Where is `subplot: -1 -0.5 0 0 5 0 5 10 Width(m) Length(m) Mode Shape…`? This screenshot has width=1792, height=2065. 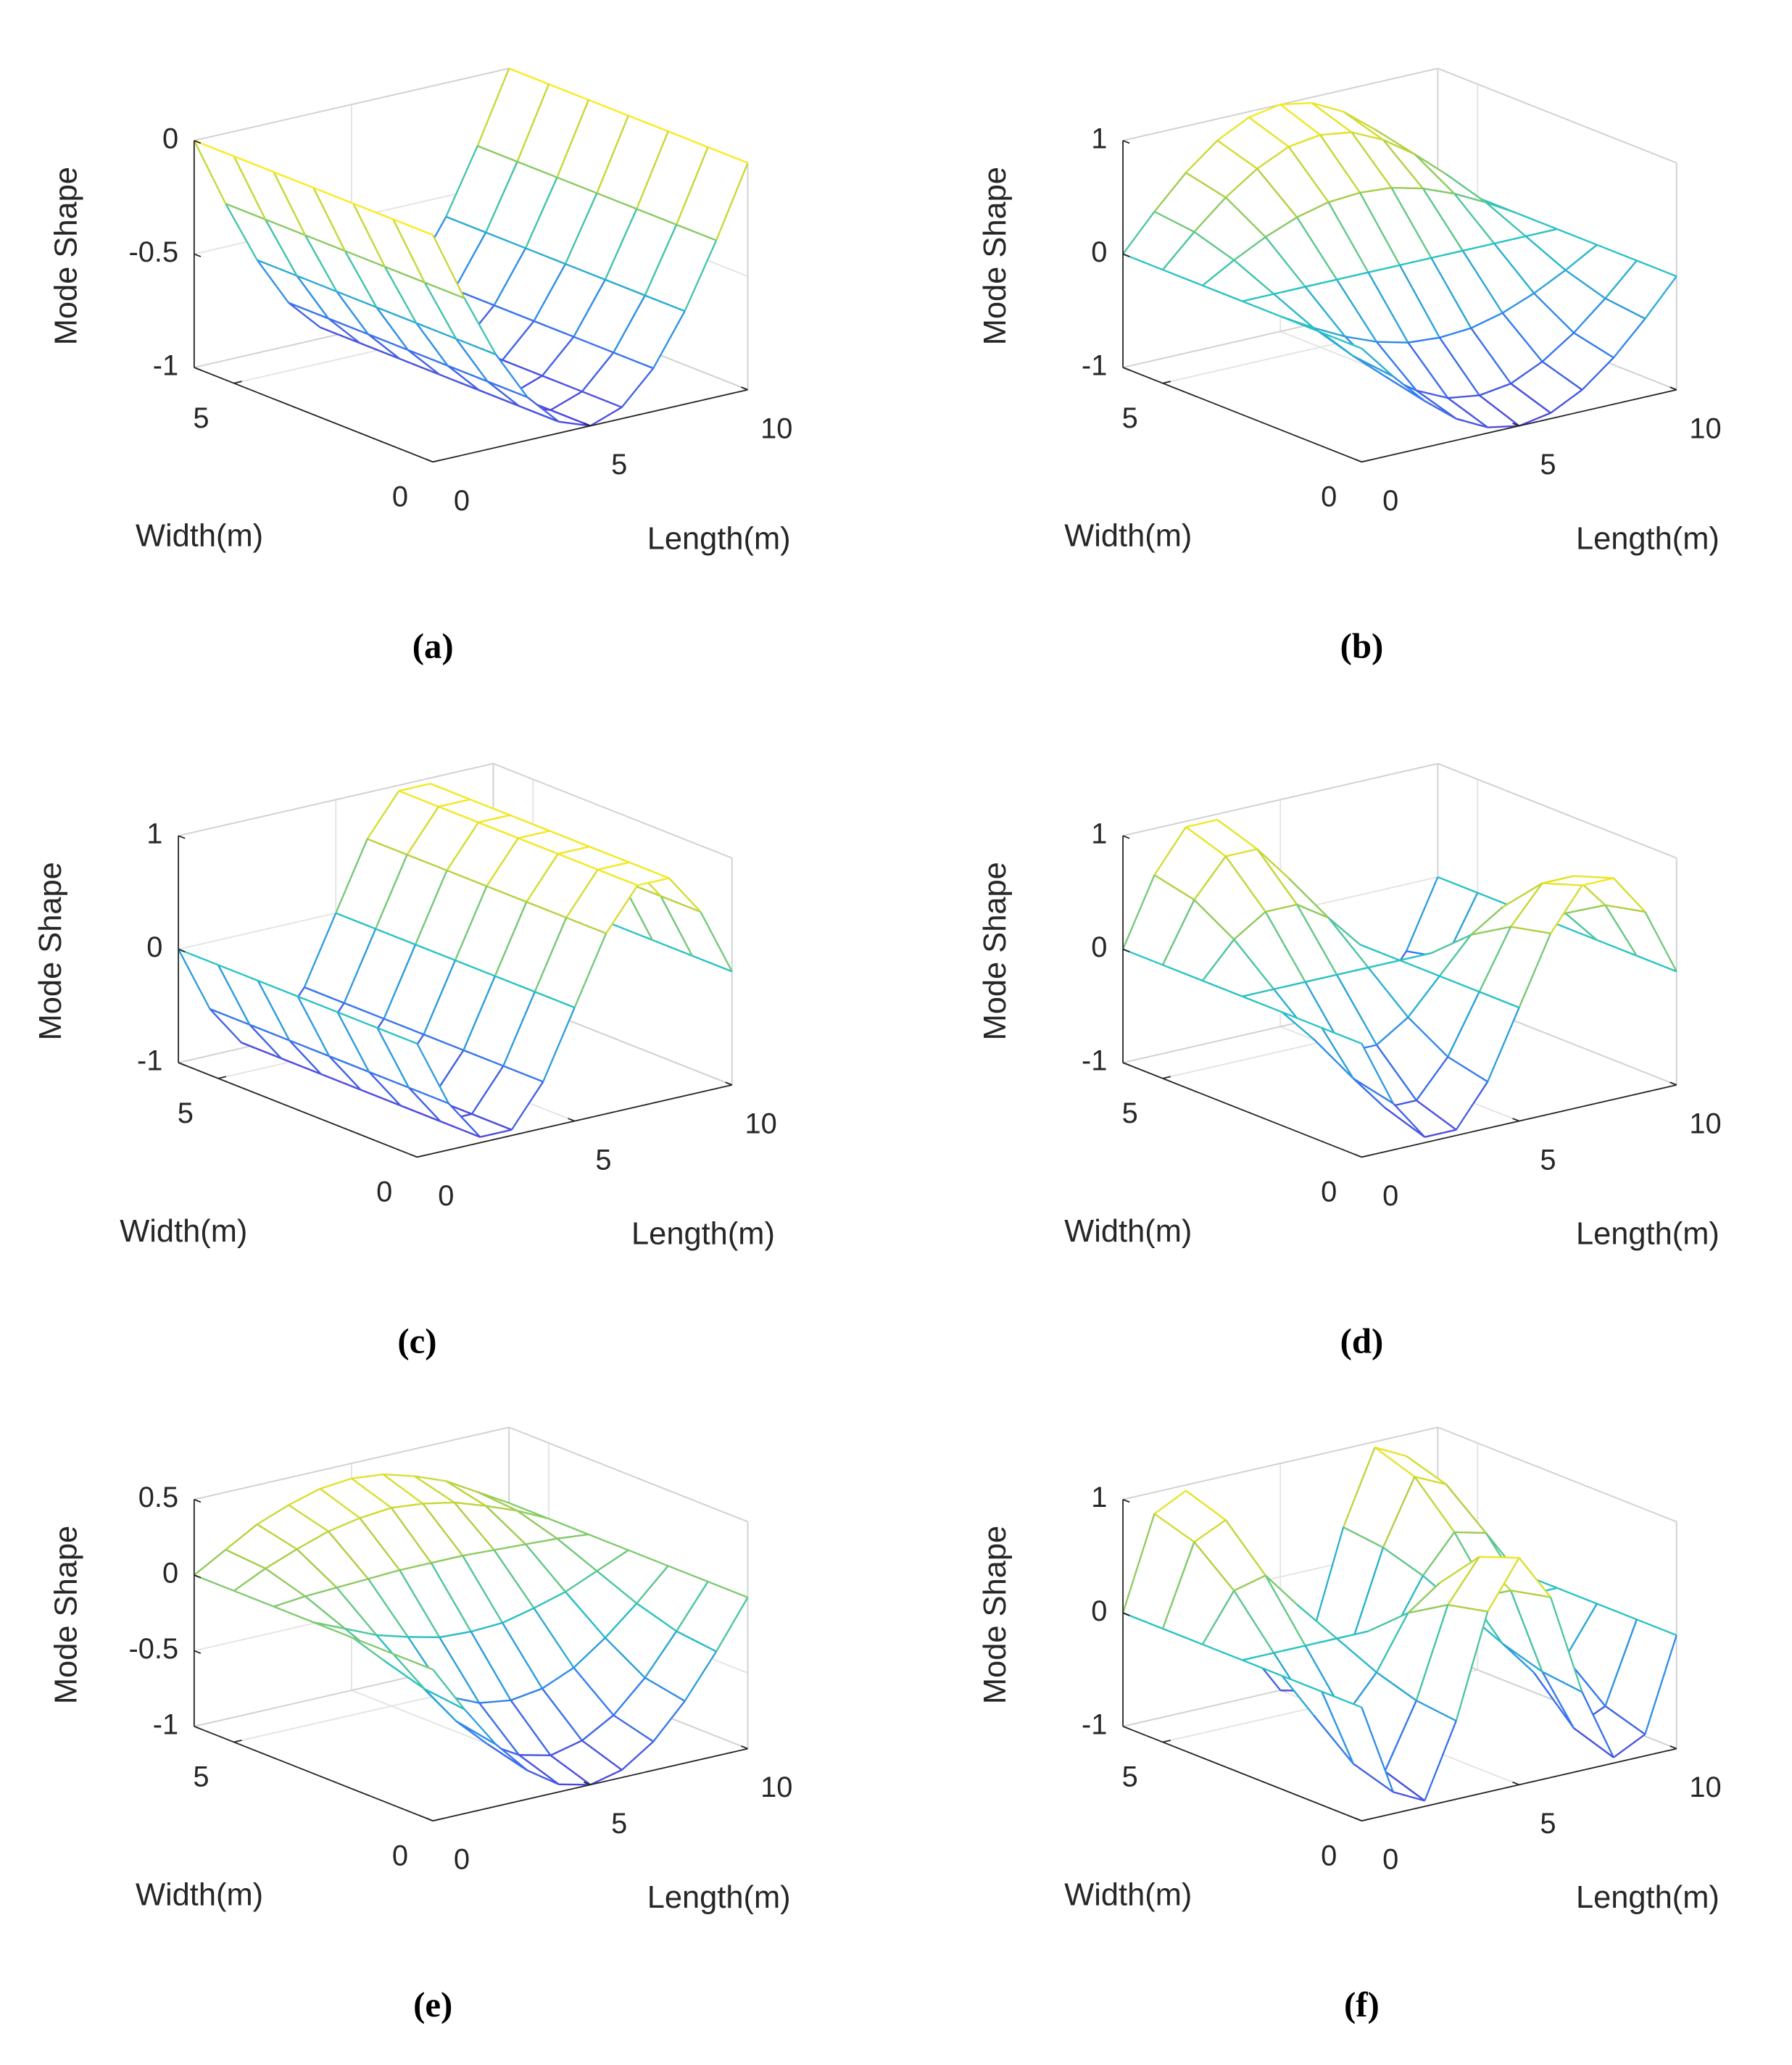
subplot: -1 -0.5 0 0 5 0 5 10 Width(m) Length(m) Mode Shape… is located at coordinates (421, 366).